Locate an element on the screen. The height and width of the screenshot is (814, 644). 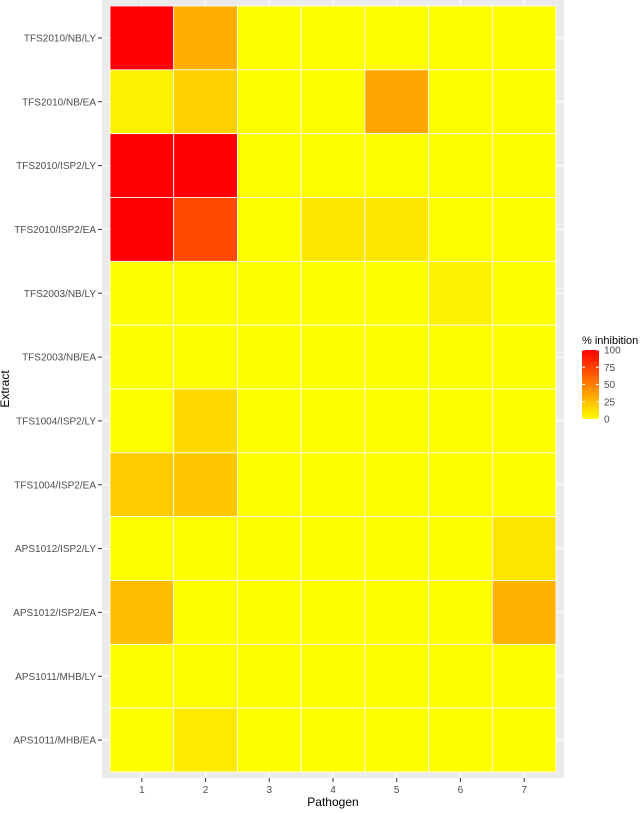
y-tick-label: APS1012/ISP2/EA is located at coordinates (54, 613).